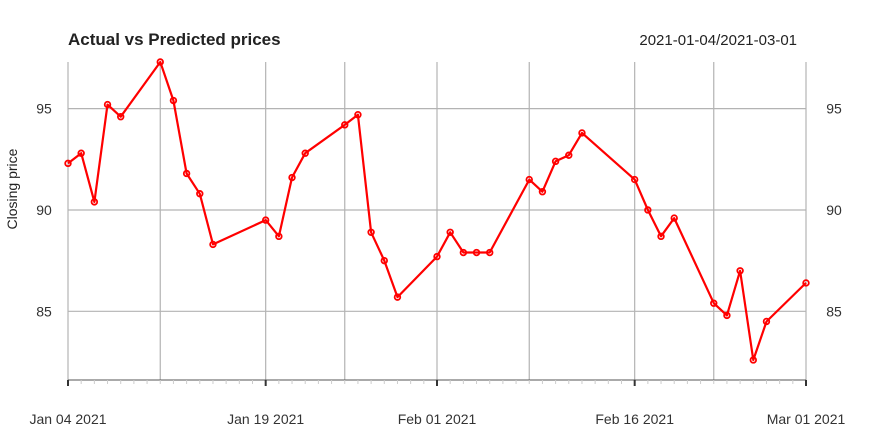 The image size is (875, 443). Describe the element at coordinates (437, 382) in the screenshot. I see `axes` at that location.